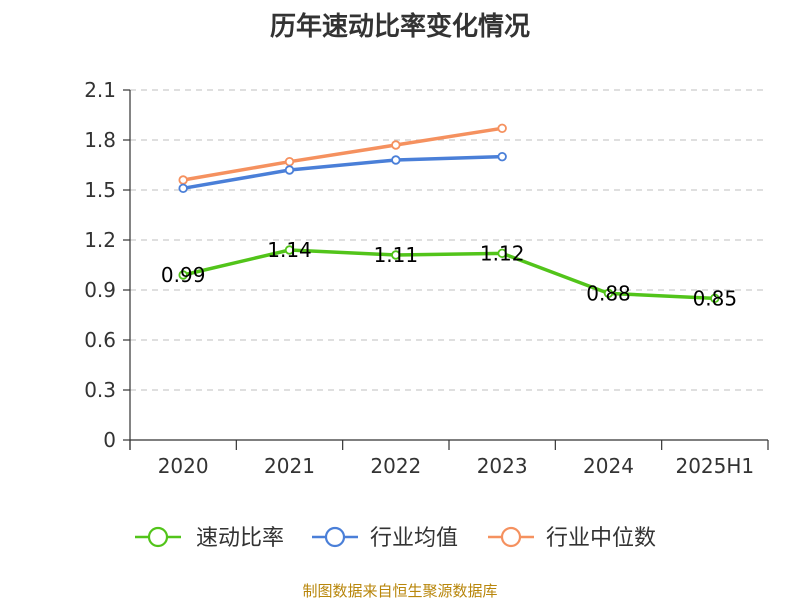 The height and width of the screenshot is (600, 800). What do you see at coordinates (714, 466) in the screenshot?
I see `x-tick-label: 2025H1` at bounding box center [714, 466].